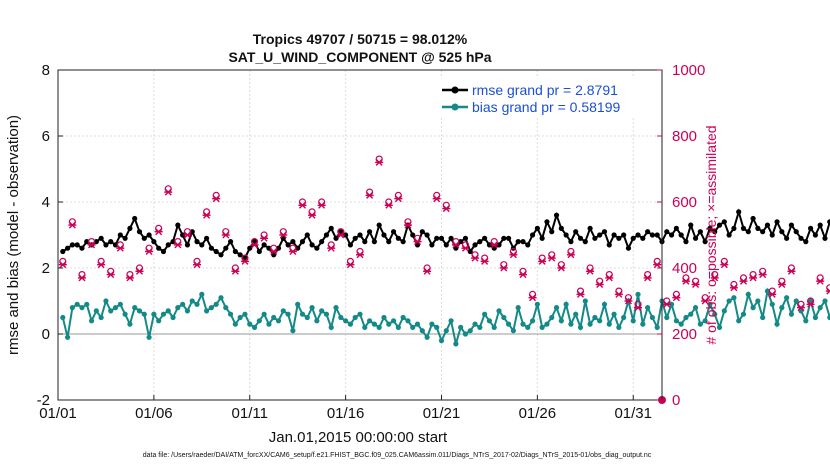 Image resolution: width=830 pixels, height=470 pixels. Describe the element at coordinates (455, 90) in the screenshot. I see `legend-rmse-marker` at that location.